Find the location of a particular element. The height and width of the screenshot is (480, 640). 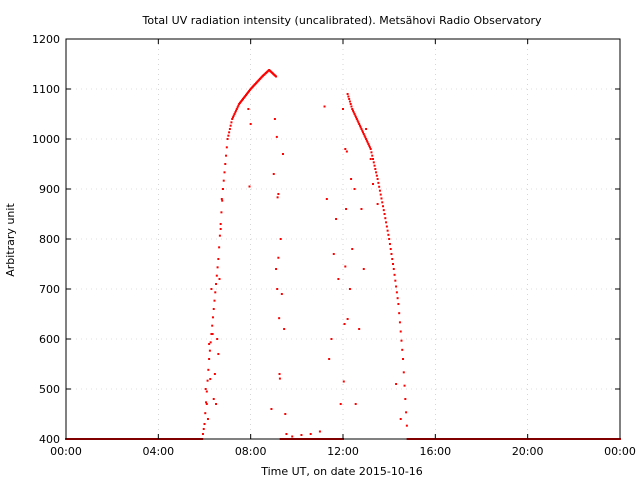

y-tick-label: 500 is located at coordinates (49, 389).